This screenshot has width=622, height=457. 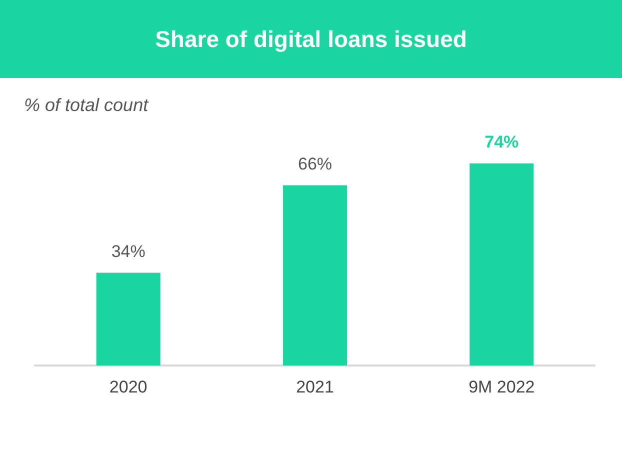 What do you see at coordinates (128, 251) in the screenshot?
I see `data-label: 34%` at bounding box center [128, 251].